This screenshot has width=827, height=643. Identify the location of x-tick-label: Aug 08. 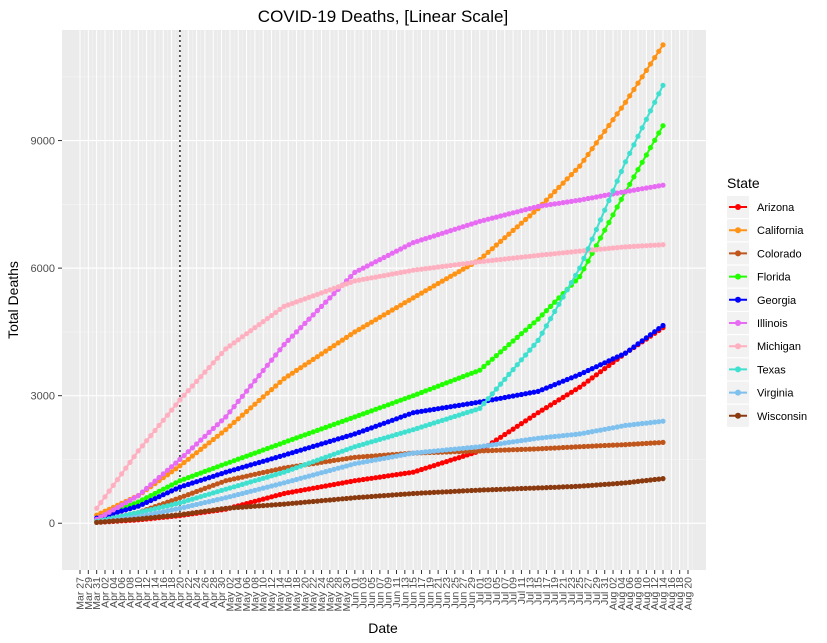
(639, 593).